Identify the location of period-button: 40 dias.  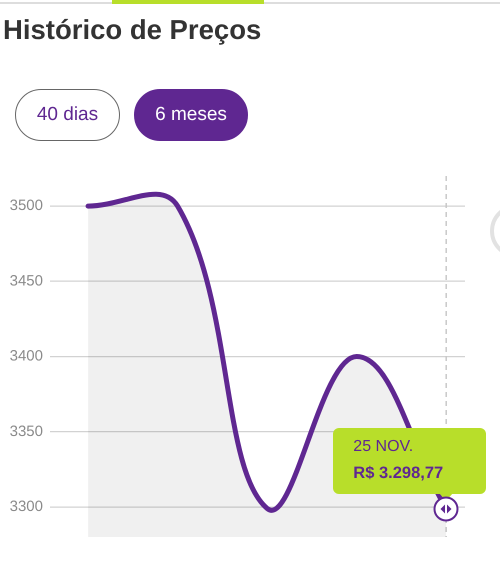
(67, 115).